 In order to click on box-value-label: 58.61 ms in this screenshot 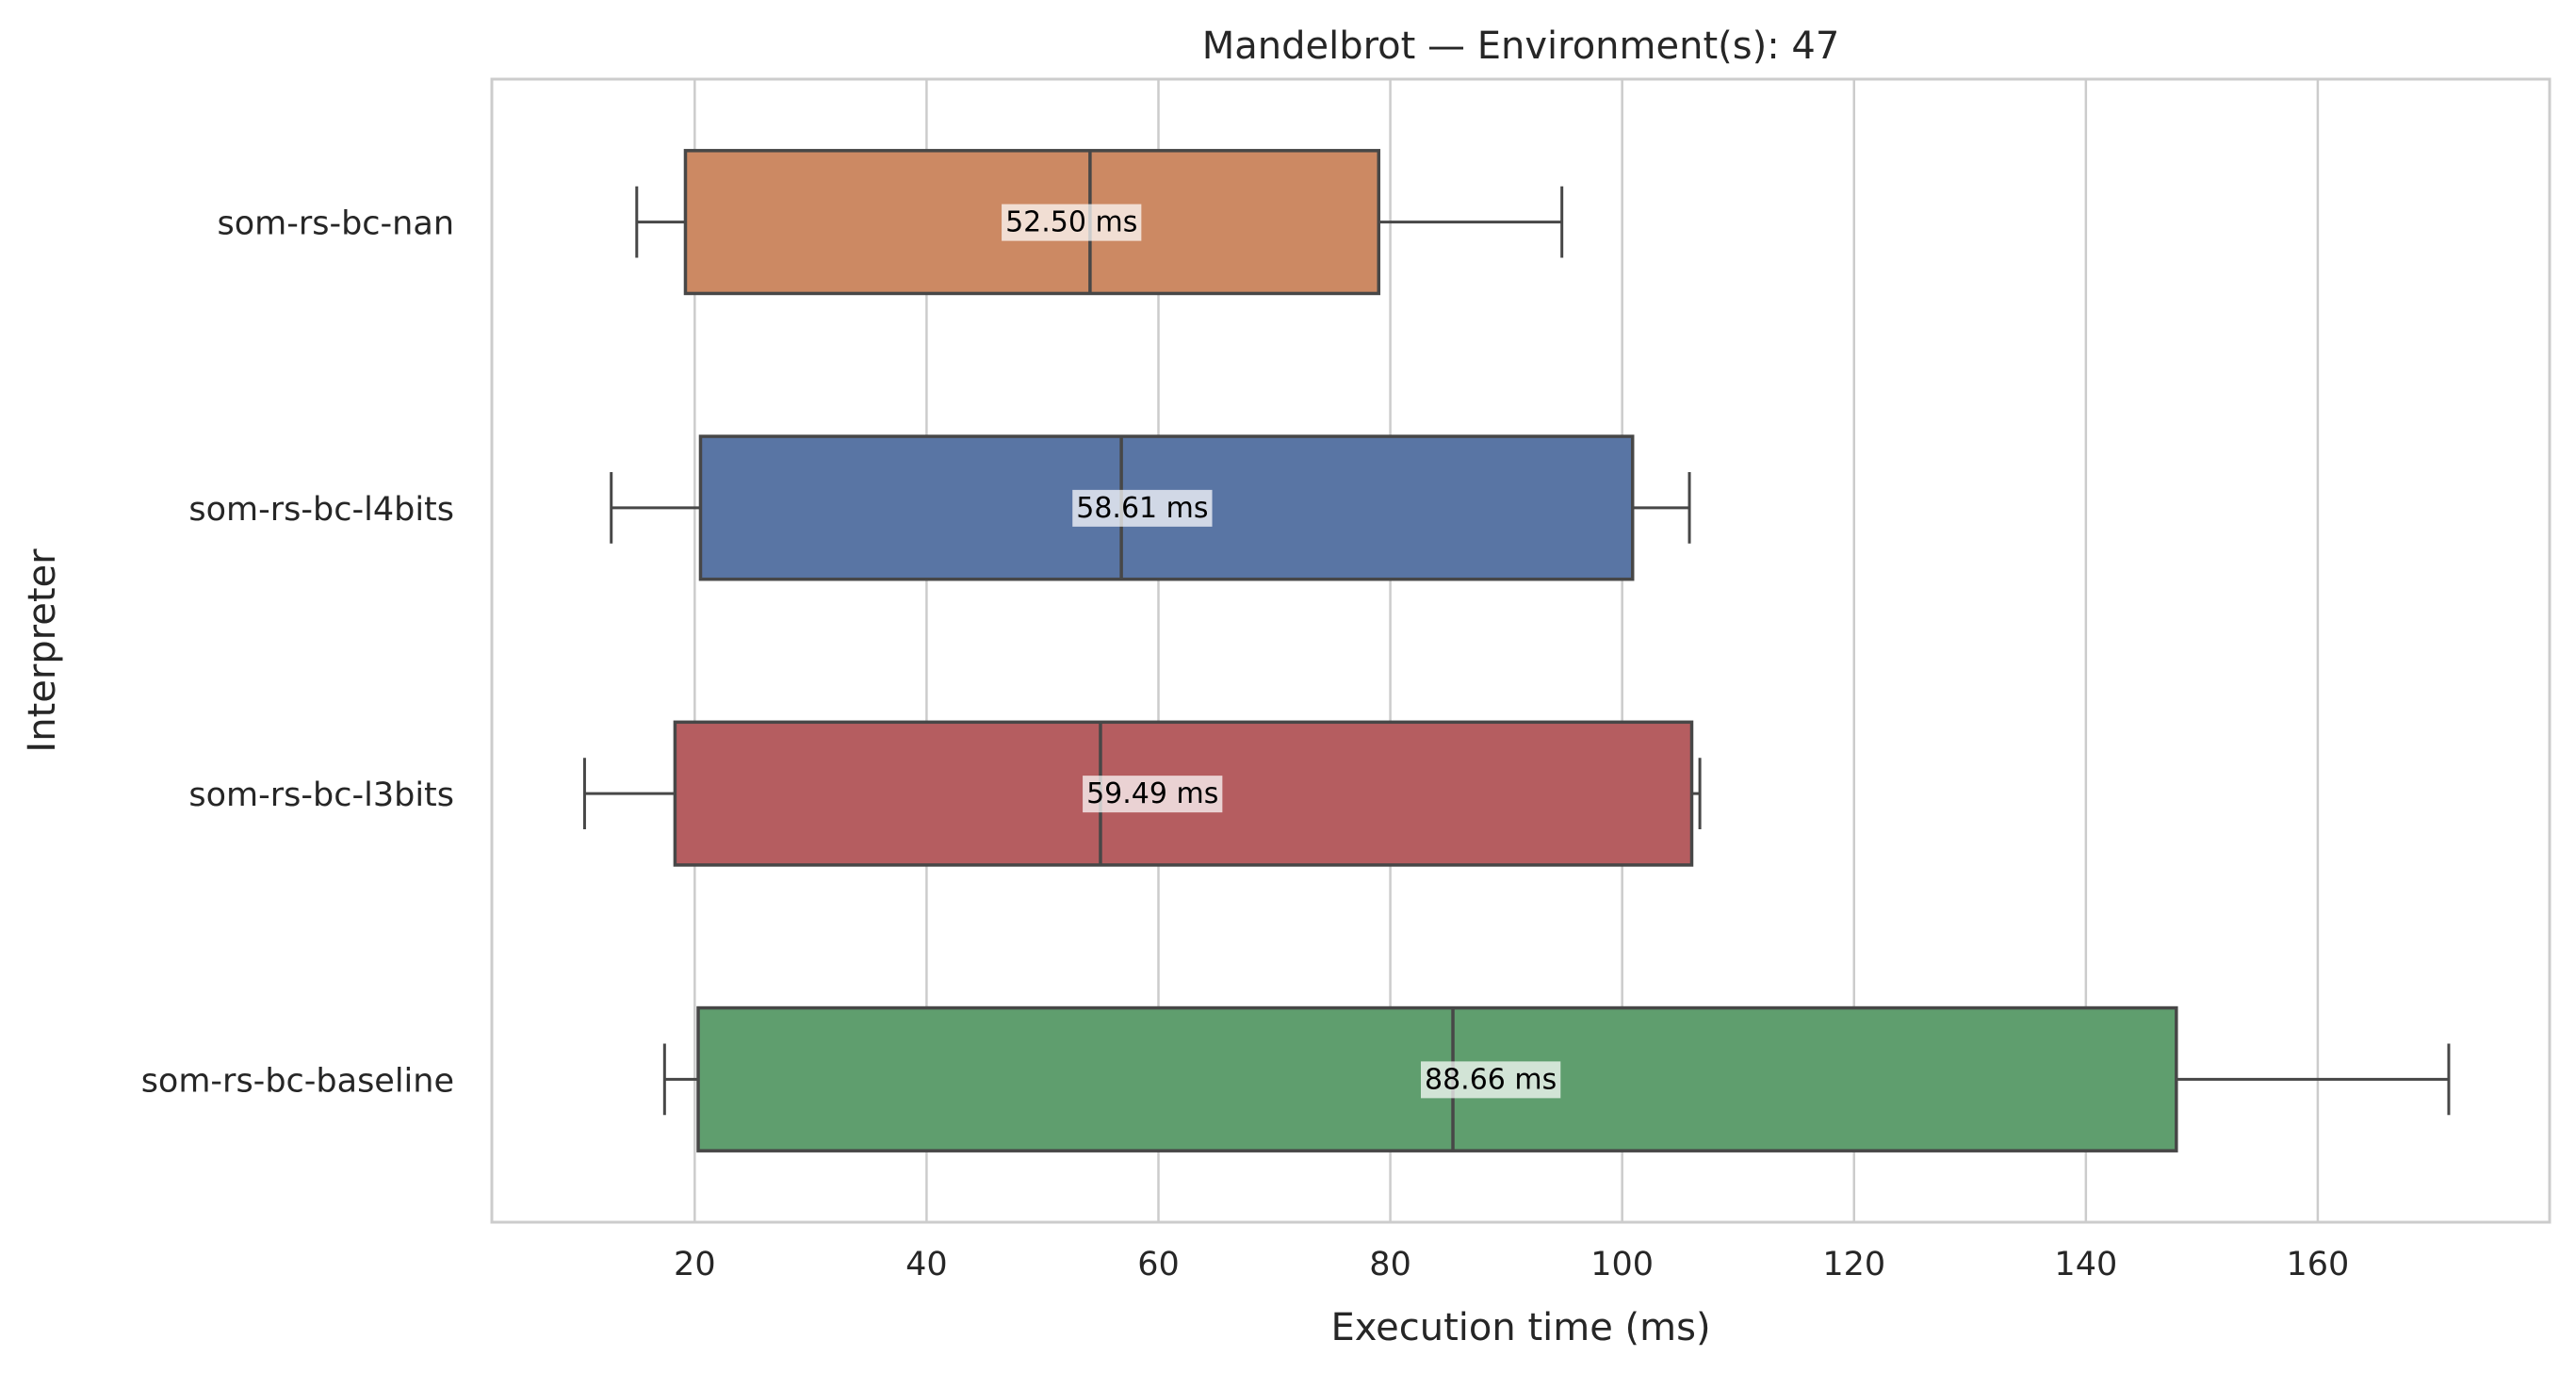, I will do `click(1142, 509)`.